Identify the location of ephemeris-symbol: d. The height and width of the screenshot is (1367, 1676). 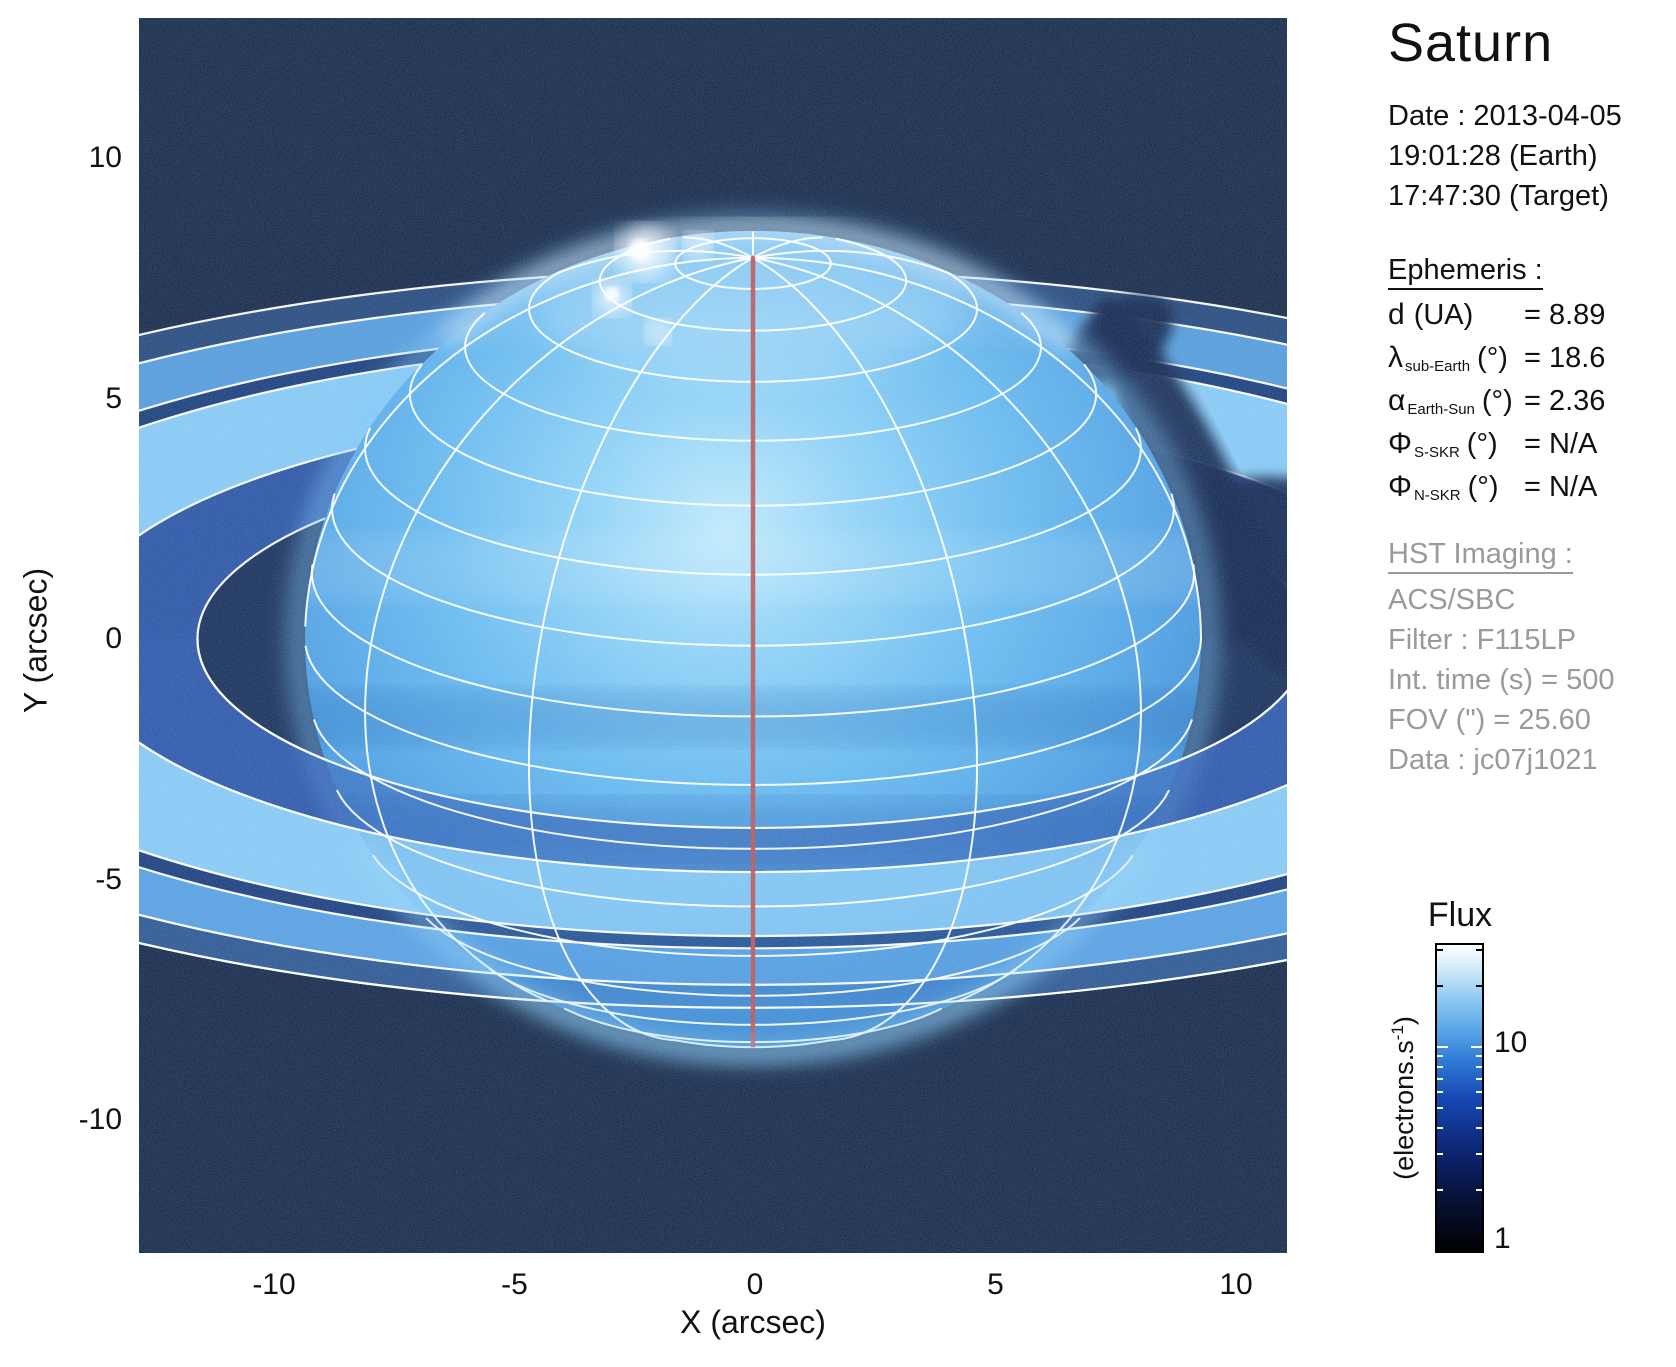
(1396, 314).